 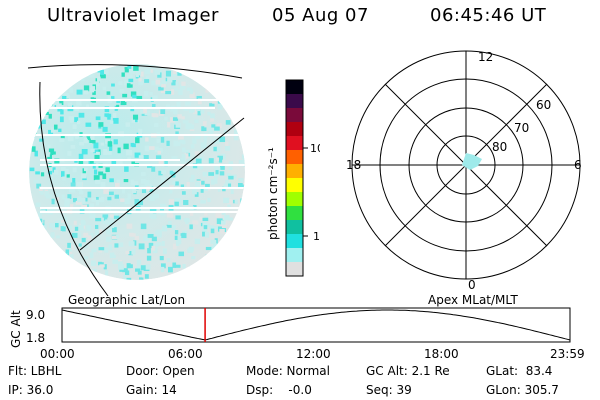 What do you see at coordinates (57, 354) in the screenshot?
I see `timeline-x-tick-0000: 00:00` at bounding box center [57, 354].